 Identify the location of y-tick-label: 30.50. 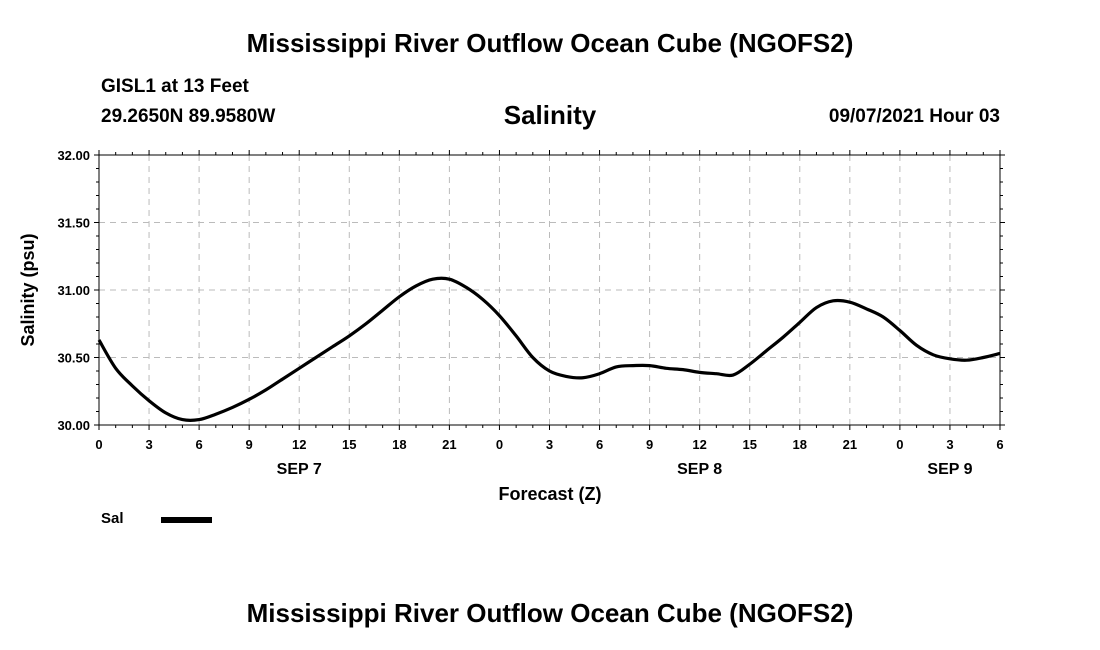
(73, 358).